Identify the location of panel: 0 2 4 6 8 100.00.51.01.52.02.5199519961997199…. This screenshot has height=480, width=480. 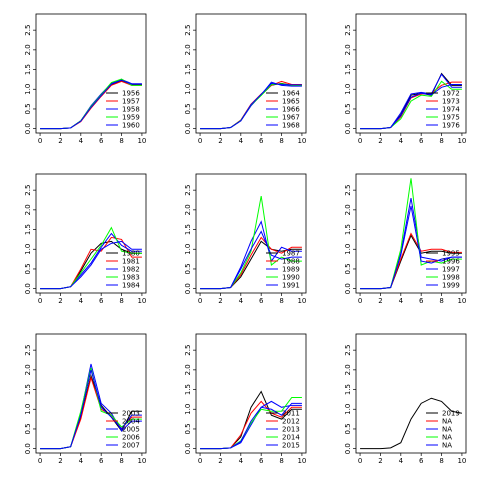
(405, 239).